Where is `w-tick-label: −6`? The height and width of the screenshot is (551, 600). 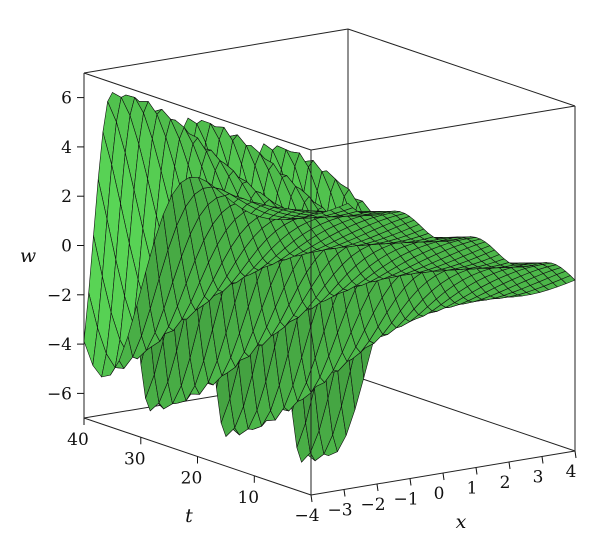
w-tick-label: −6 is located at coordinates (59, 394).